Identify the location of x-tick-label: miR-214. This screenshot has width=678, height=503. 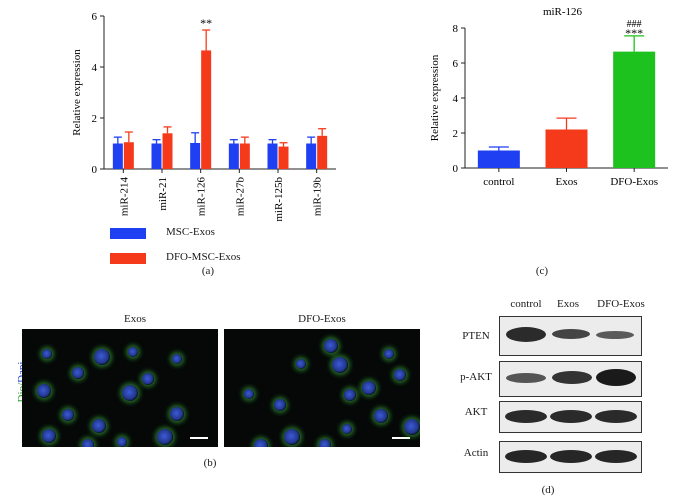
(124, 197).